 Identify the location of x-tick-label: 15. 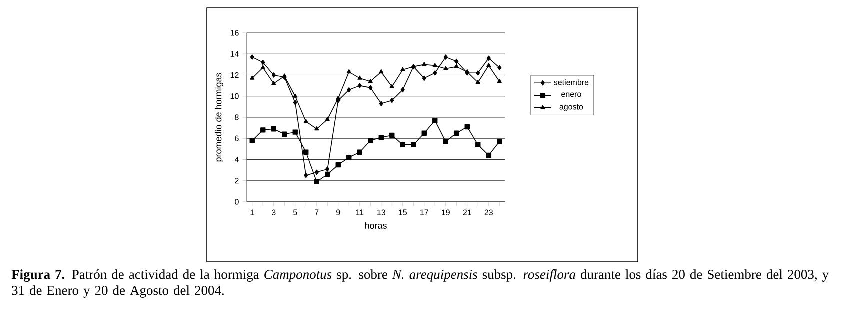
(403, 213).